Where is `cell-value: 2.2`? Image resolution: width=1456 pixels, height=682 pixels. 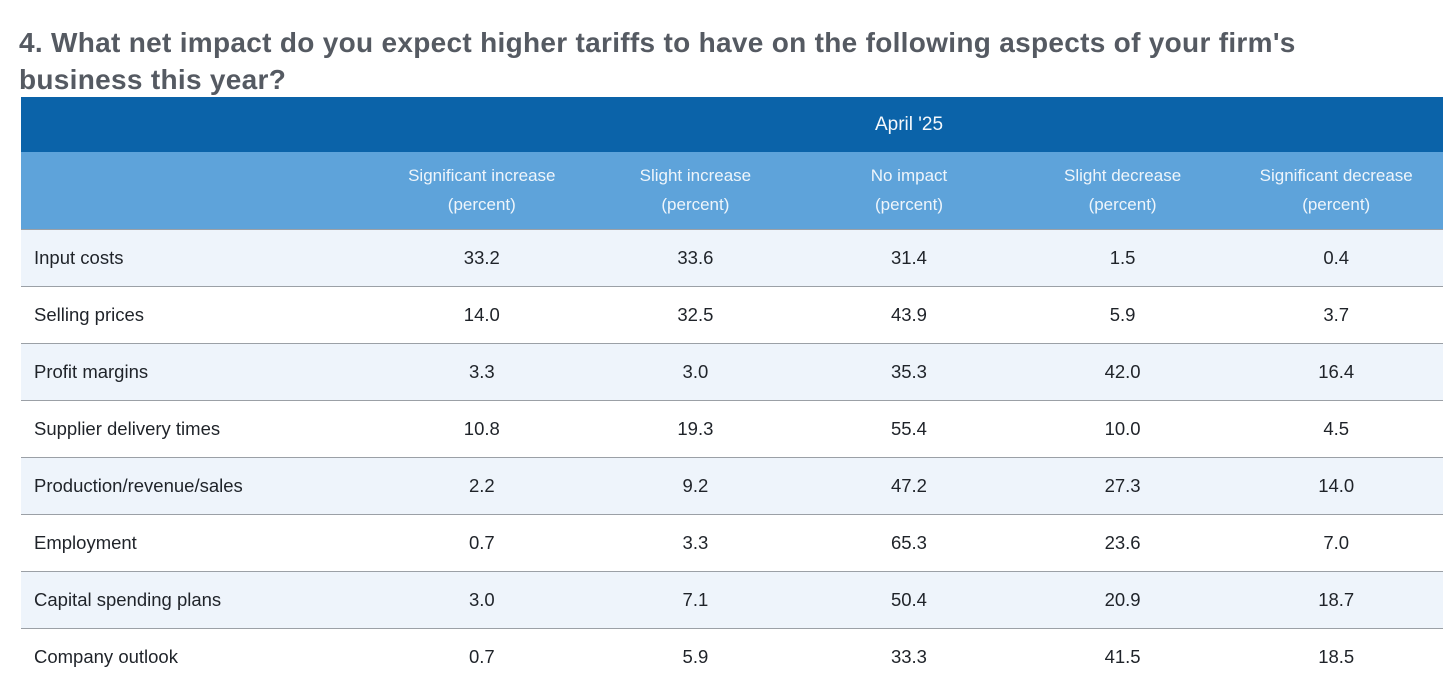
cell-value: 2.2 is located at coordinates (482, 486).